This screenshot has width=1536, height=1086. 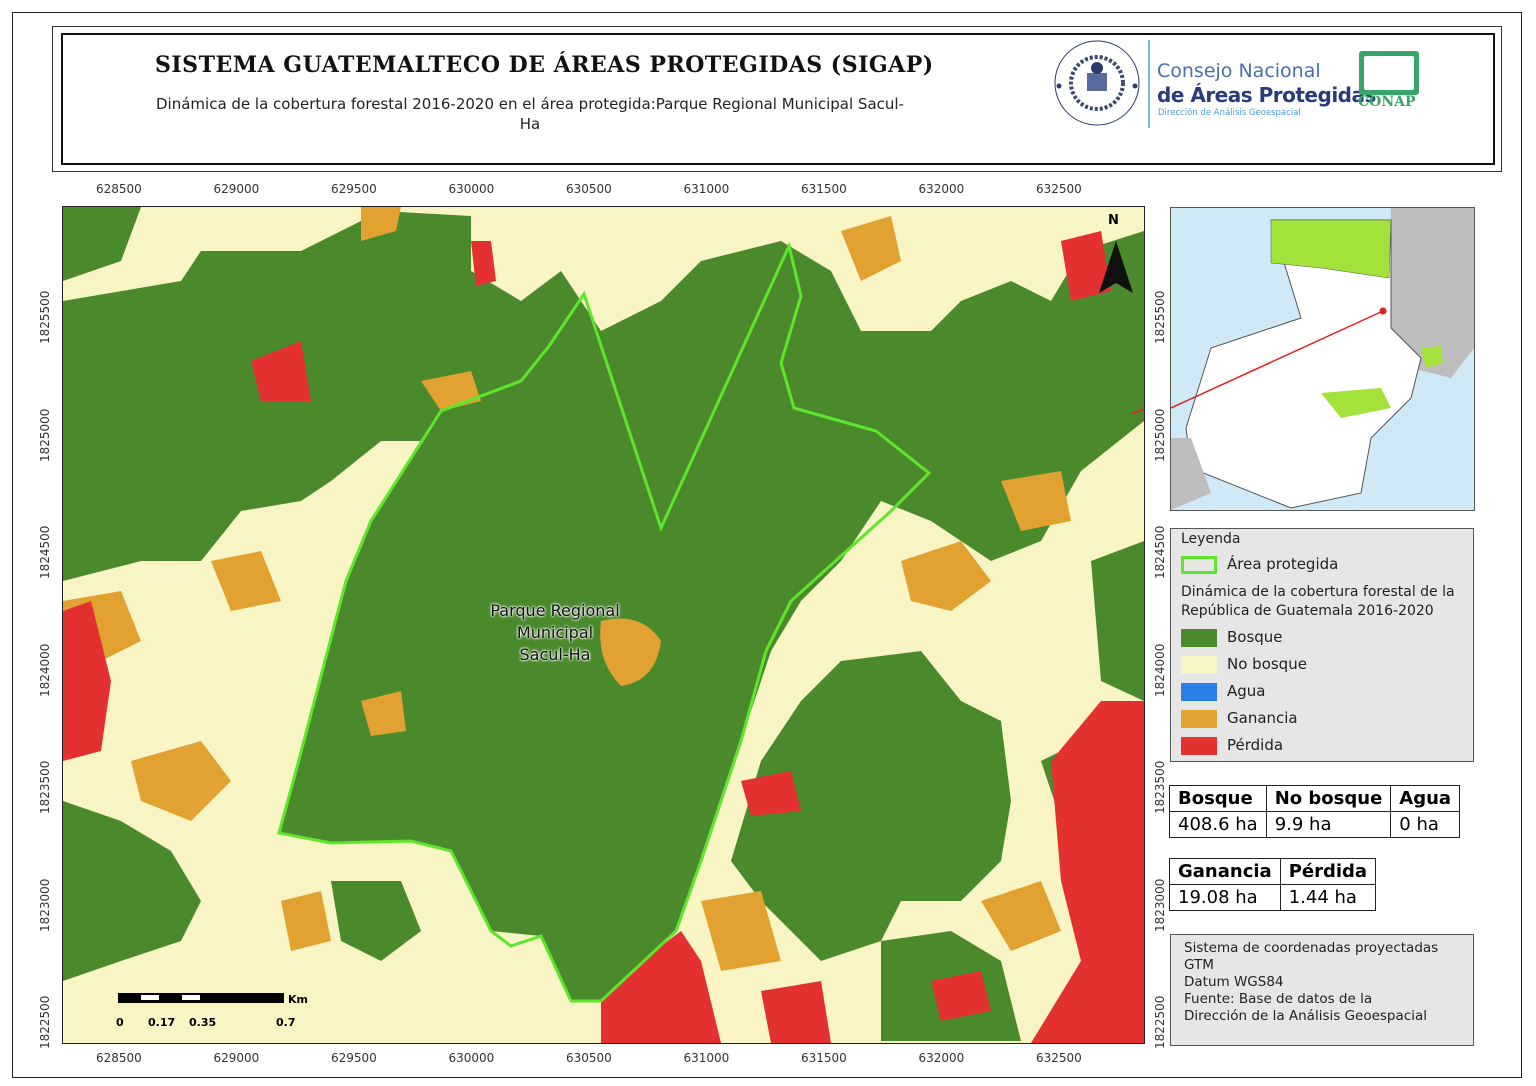 What do you see at coordinates (1211, 539) in the screenshot?
I see `legend-title: Leyenda` at bounding box center [1211, 539].